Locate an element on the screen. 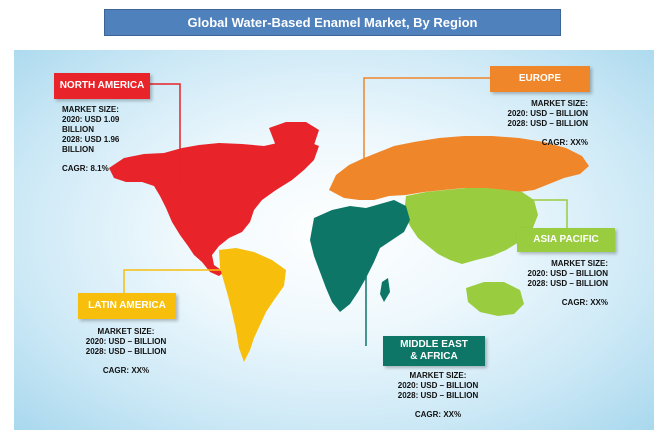 The height and width of the screenshot is (444, 669). north-america-badge: NORTH AMERICA is located at coordinates (102, 86).